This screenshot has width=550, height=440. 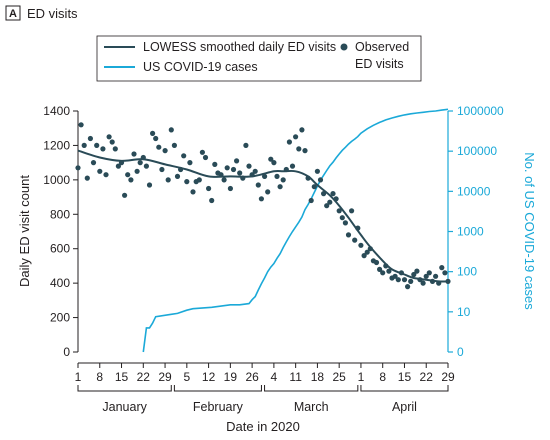 I want to click on x-tick-label: 18, so click(x=318, y=377).